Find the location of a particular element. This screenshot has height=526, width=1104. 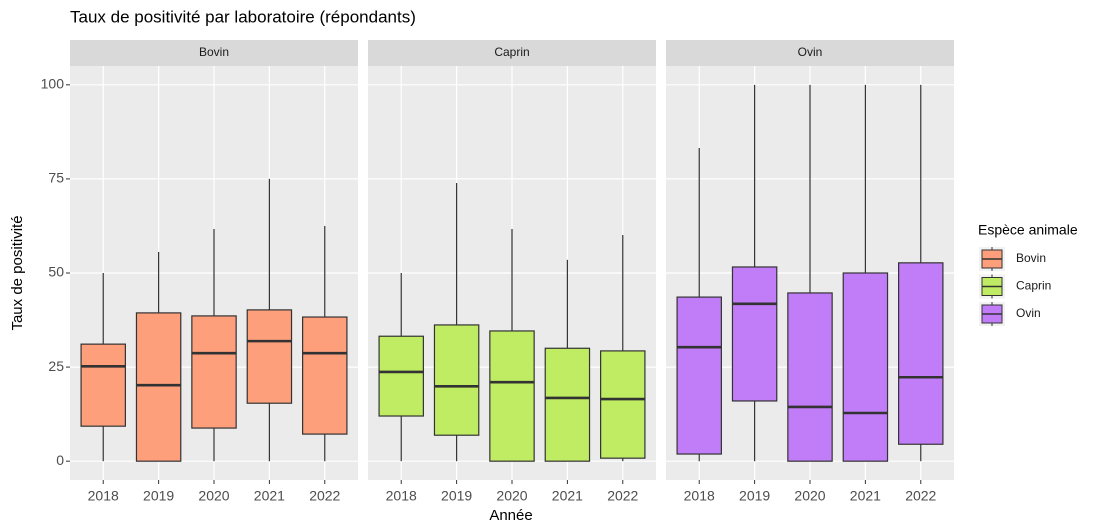

legend-label: Ovin is located at coordinates (1028, 313).